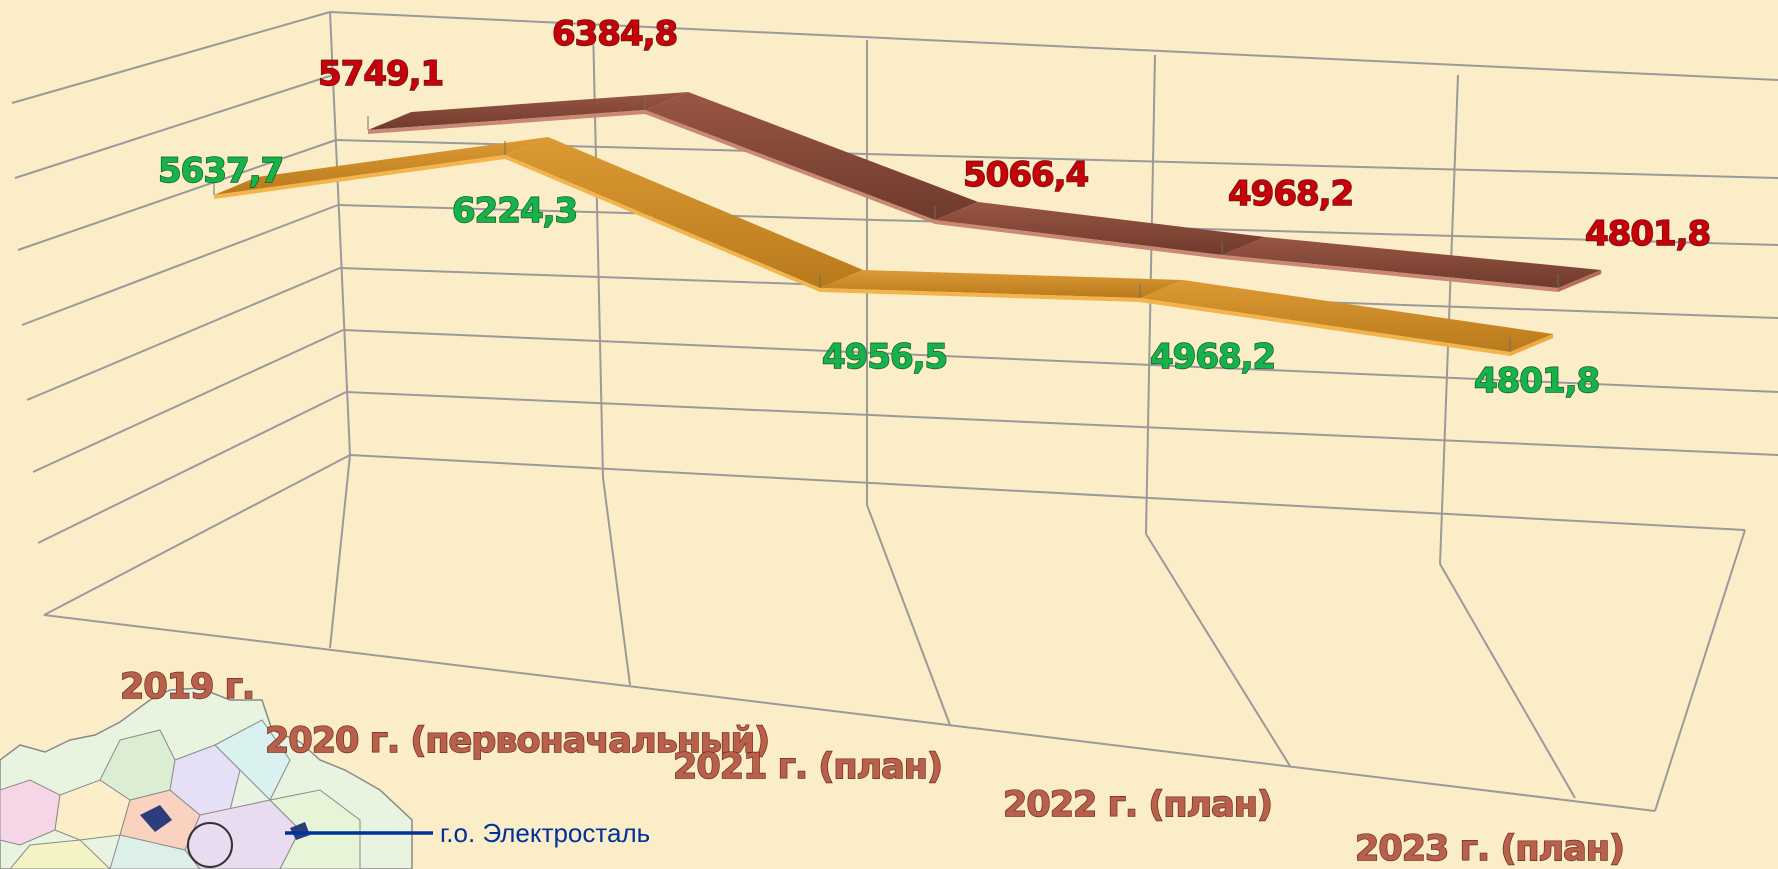  Describe the element at coordinates (1290, 194) in the screenshot. I see `series-1-value-label: 4968,2` at that location.